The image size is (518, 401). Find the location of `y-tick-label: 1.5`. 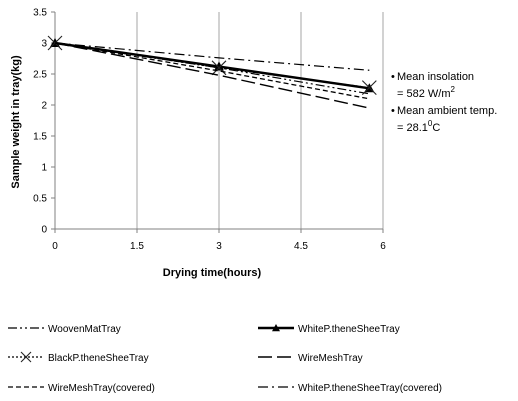

y-tick-label: 1.5 is located at coordinates (40, 137).